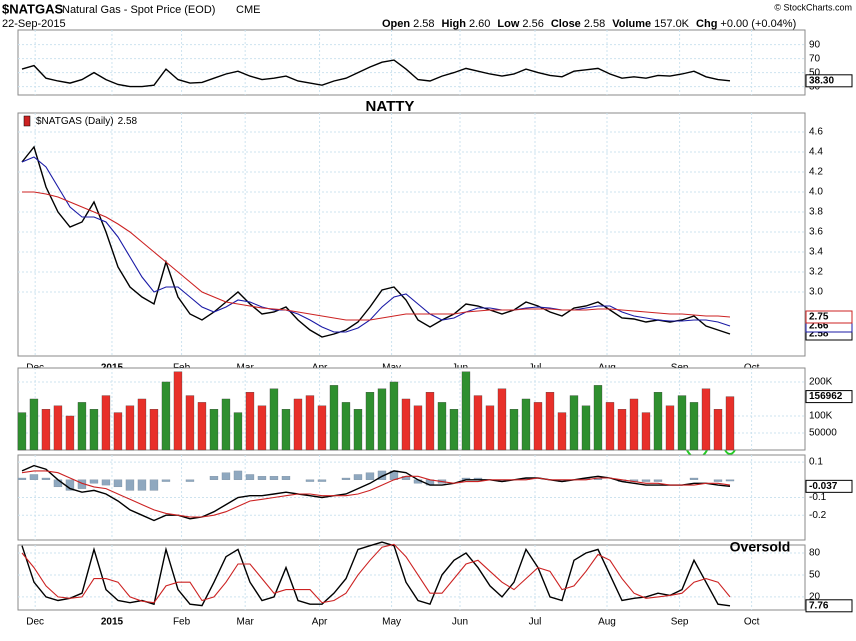 The width and height of the screenshot is (856, 641). I want to click on y-tick-label: 4.6, so click(816, 132).